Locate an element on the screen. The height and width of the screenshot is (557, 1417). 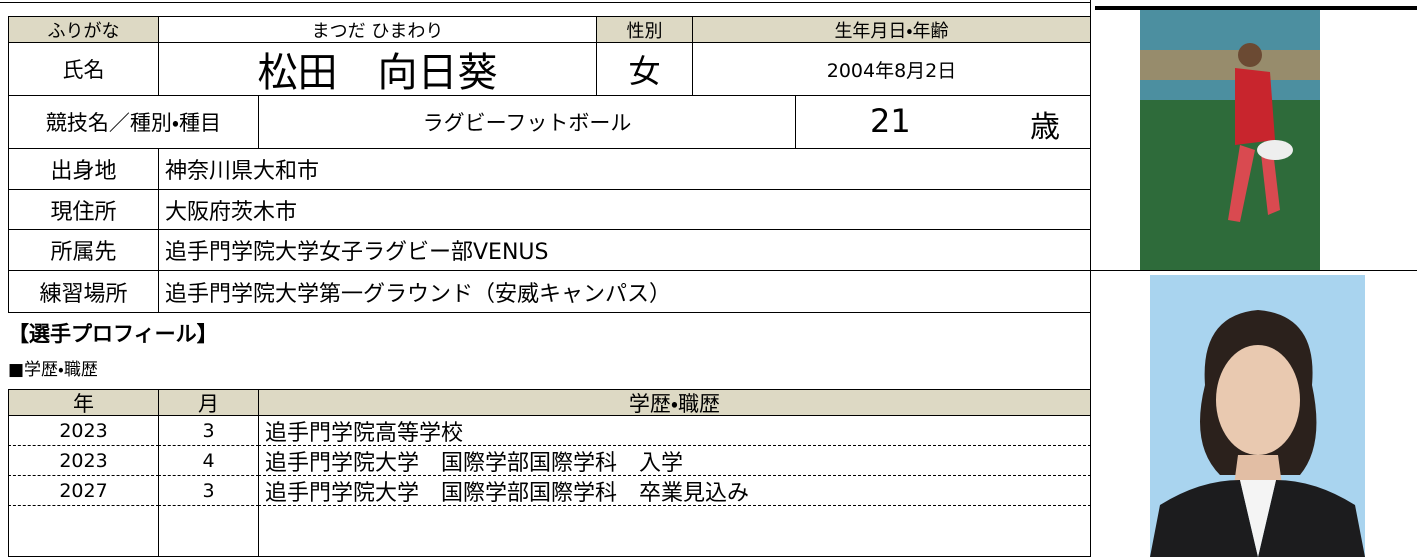
birthdate: 2004年8月2日 is located at coordinates (891, 69).